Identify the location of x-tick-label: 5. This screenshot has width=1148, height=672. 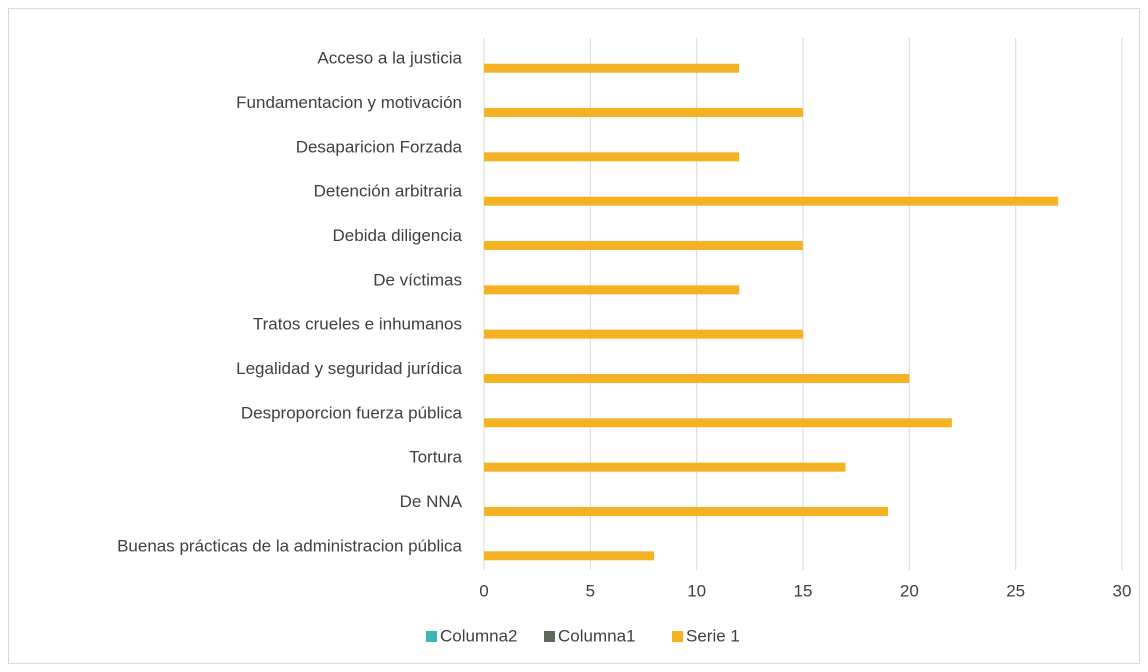
(590, 590).